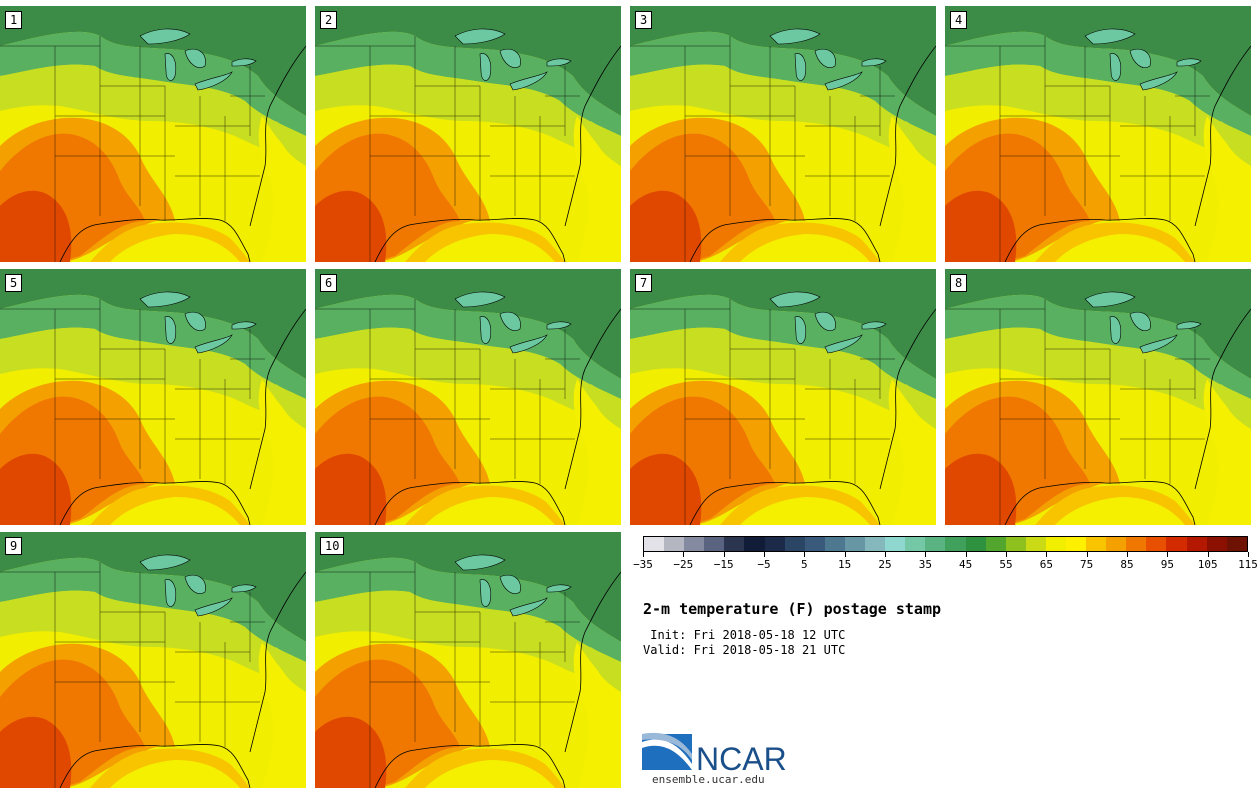 The height and width of the screenshot is (788, 1260). Describe the element at coordinates (959, 20) in the screenshot. I see `panel-member-label: 4` at that location.